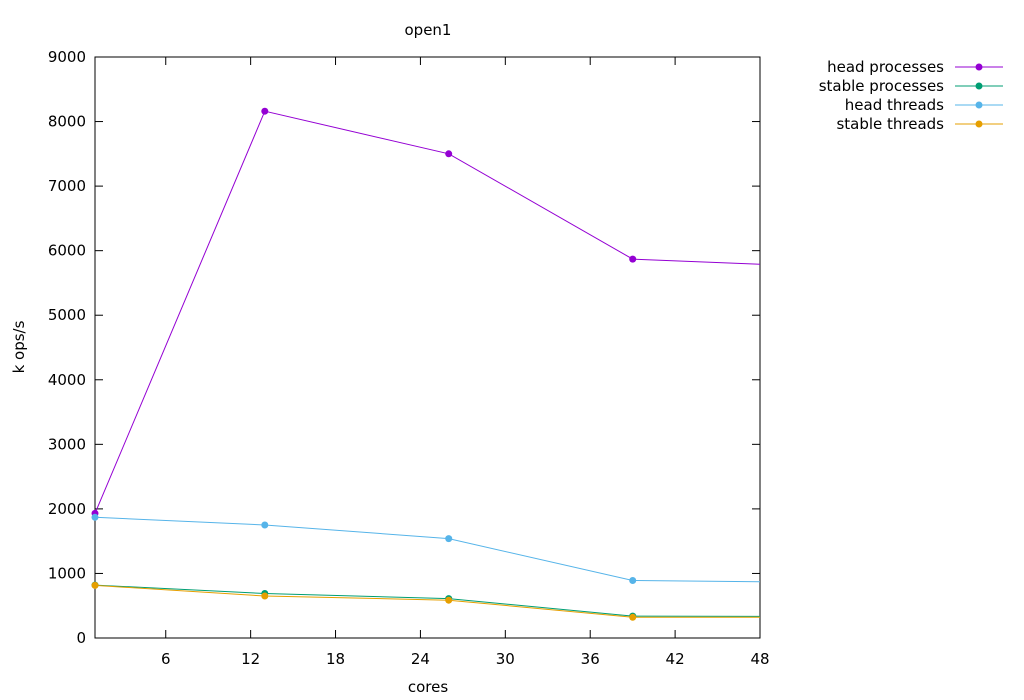  I want to click on y-tick-label: 1000, so click(67, 573).